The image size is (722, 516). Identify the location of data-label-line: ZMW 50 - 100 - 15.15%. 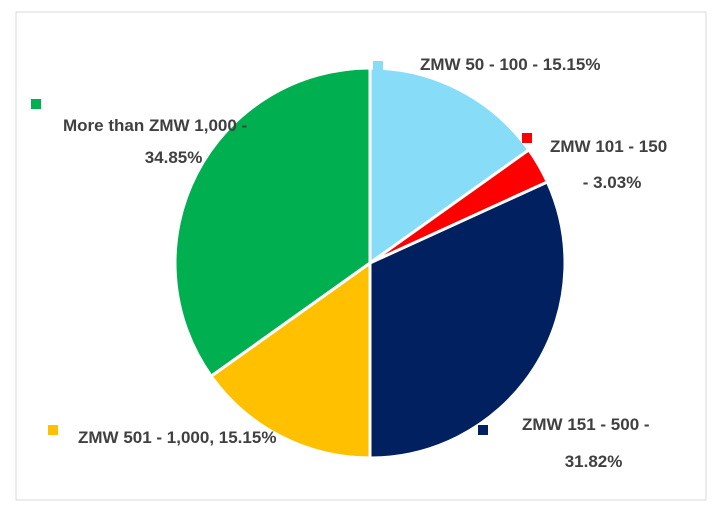
(510, 64).